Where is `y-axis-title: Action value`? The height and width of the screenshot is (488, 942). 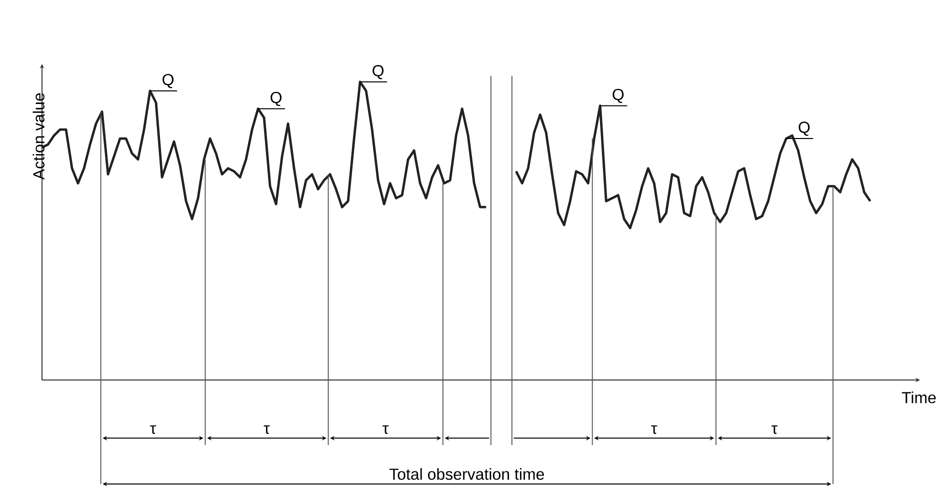
y-axis-title: Action value is located at coordinates (38, 136).